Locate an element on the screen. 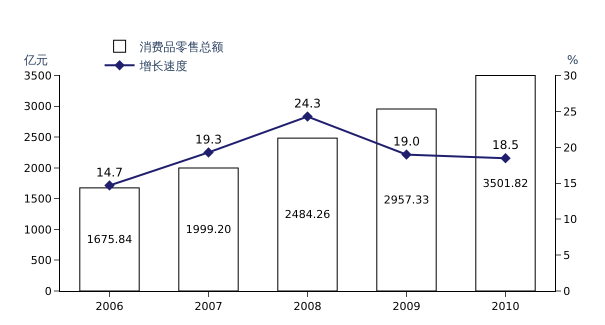 This screenshot has width=605, height=325. y-tick-label: 2500 is located at coordinates (38, 137).